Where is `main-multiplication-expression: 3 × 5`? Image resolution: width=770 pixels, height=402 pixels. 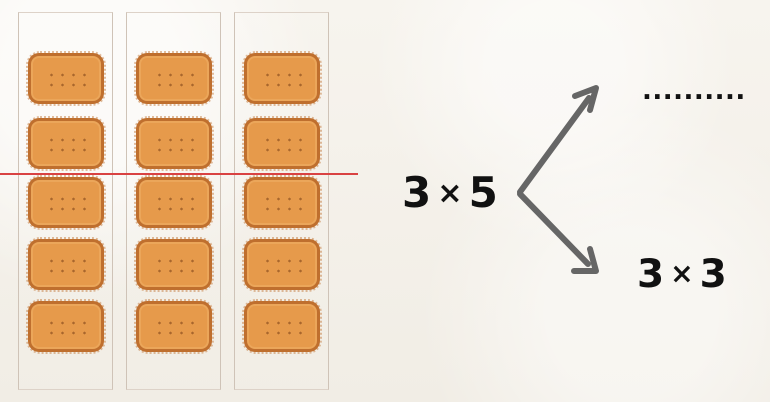
main-multiplication-expression: 3 × 5 is located at coordinates (450, 193).